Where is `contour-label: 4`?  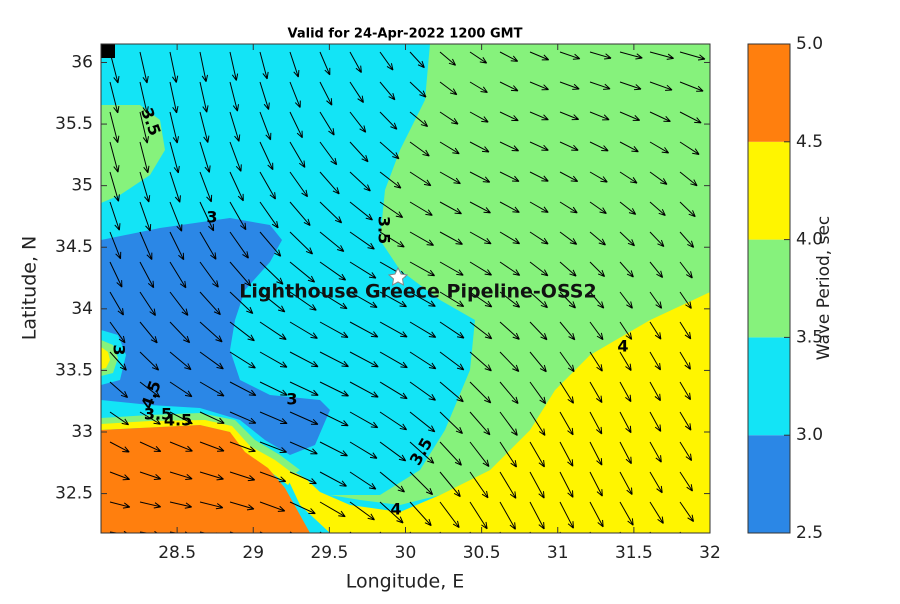
contour-label: 4 is located at coordinates (622, 346).